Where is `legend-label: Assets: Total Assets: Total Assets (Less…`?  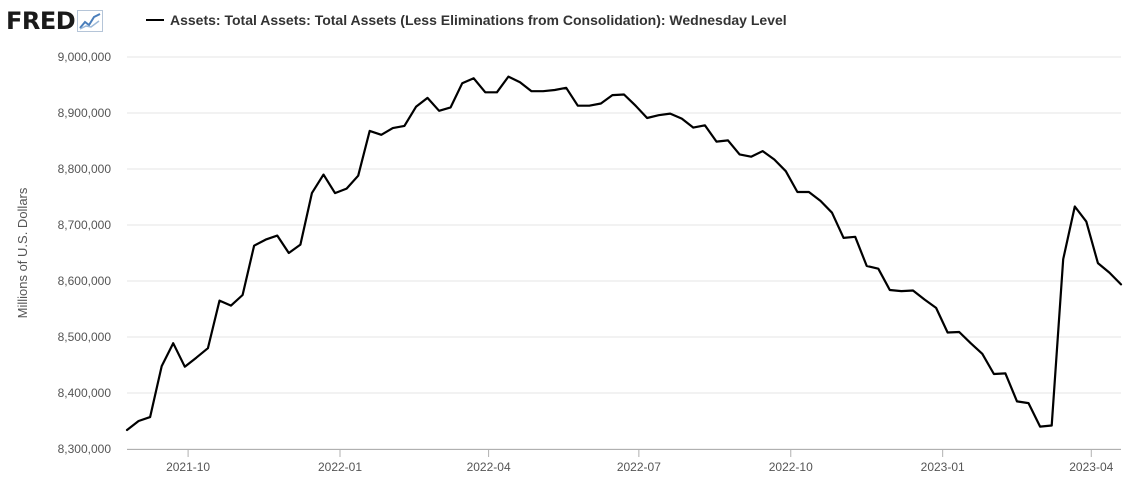 legend-label: Assets: Total Assets: Total Assets (Less… is located at coordinates (478, 20).